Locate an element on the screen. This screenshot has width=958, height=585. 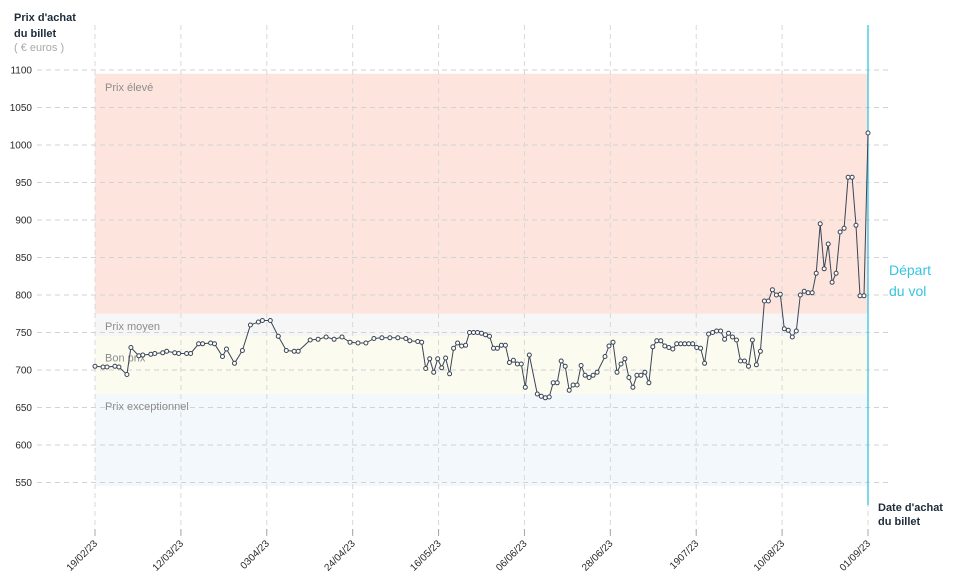
y-tick-label: 600 is located at coordinates (23, 446).